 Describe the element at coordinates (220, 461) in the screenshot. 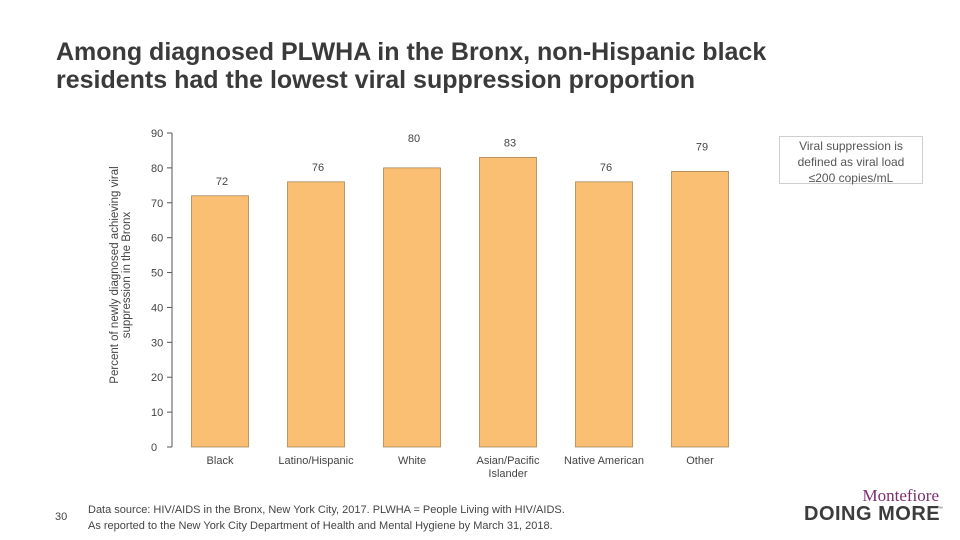

I see `x-tick-label: Black` at that location.